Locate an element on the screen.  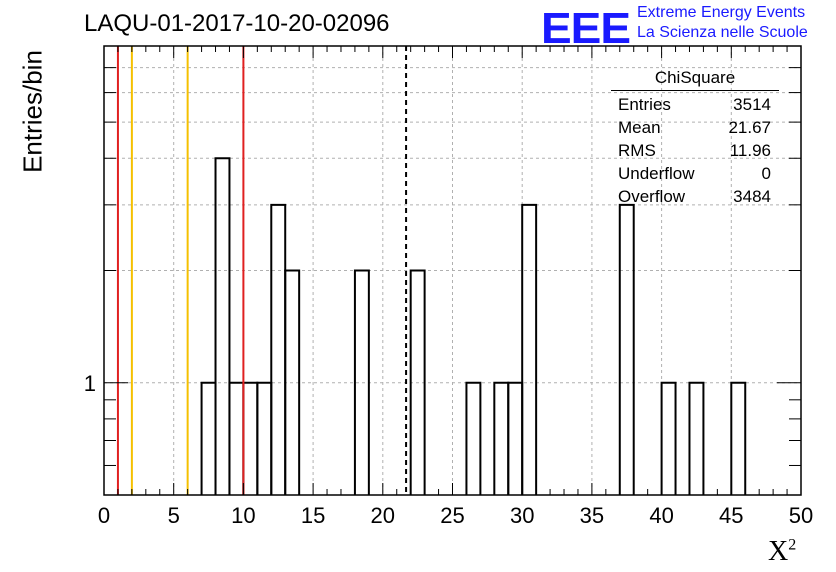
x-tick-label: 0 is located at coordinates (104, 515).